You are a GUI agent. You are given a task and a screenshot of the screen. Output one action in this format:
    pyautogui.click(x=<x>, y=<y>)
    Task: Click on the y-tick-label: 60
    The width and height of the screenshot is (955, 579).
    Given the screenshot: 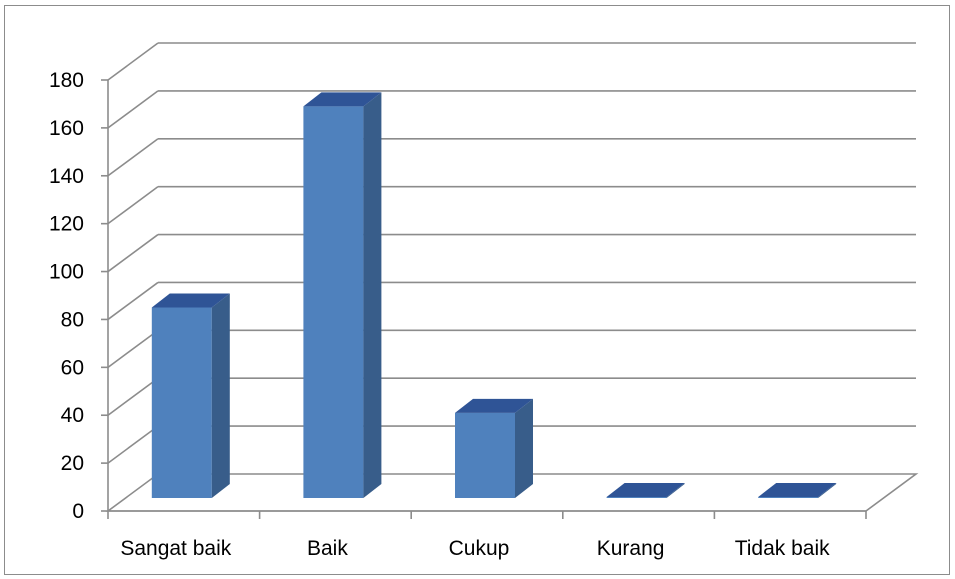 What is the action you would take?
    pyautogui.click(x=72, y=367)
    